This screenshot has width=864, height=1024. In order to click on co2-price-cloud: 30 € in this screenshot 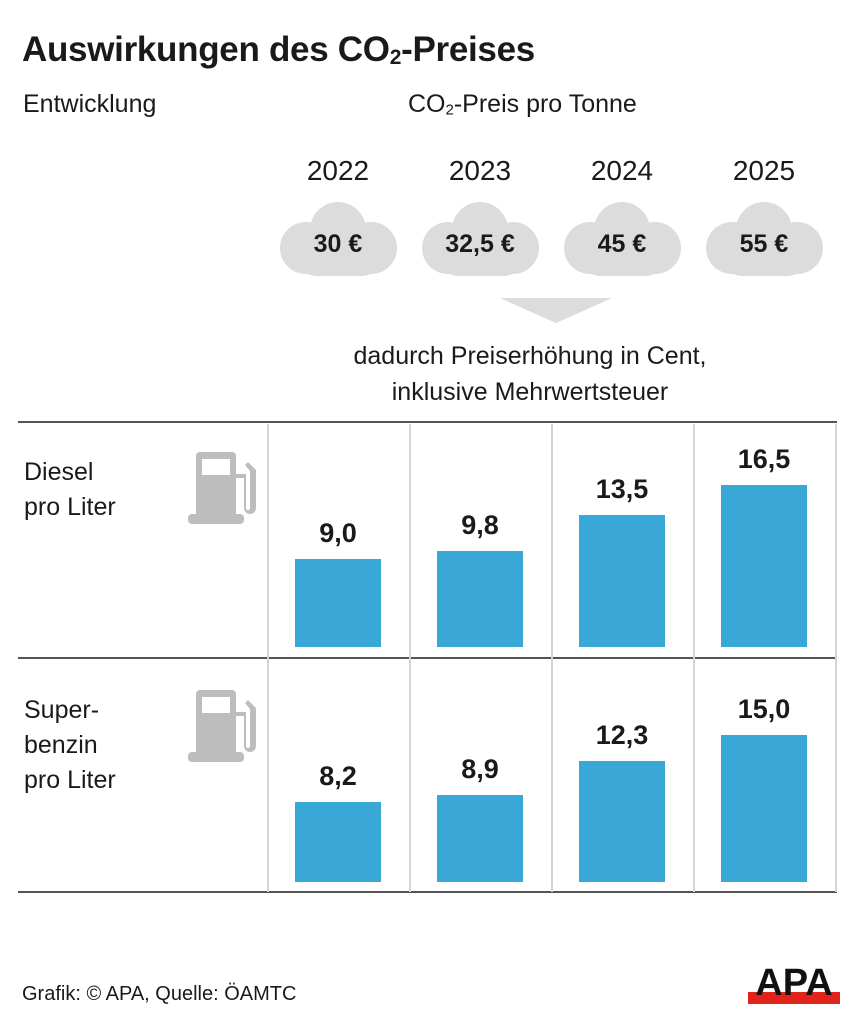, I will do `click(338, 239)`.